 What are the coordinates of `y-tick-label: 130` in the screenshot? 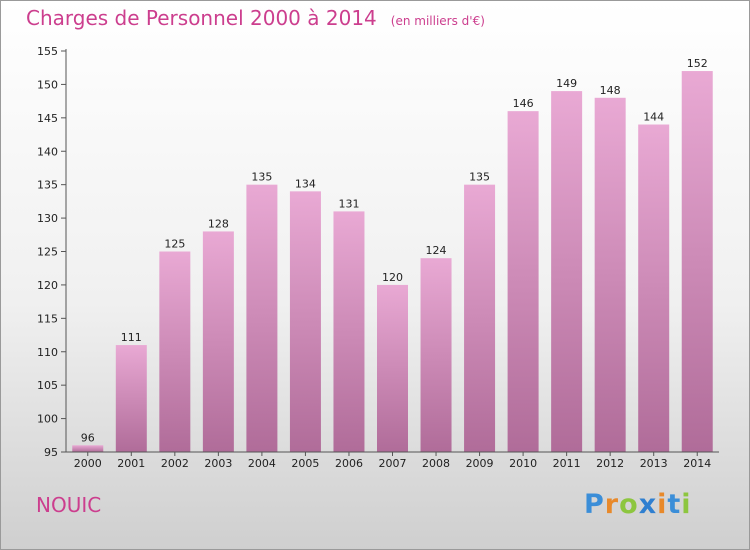 It's located at (47, 218).